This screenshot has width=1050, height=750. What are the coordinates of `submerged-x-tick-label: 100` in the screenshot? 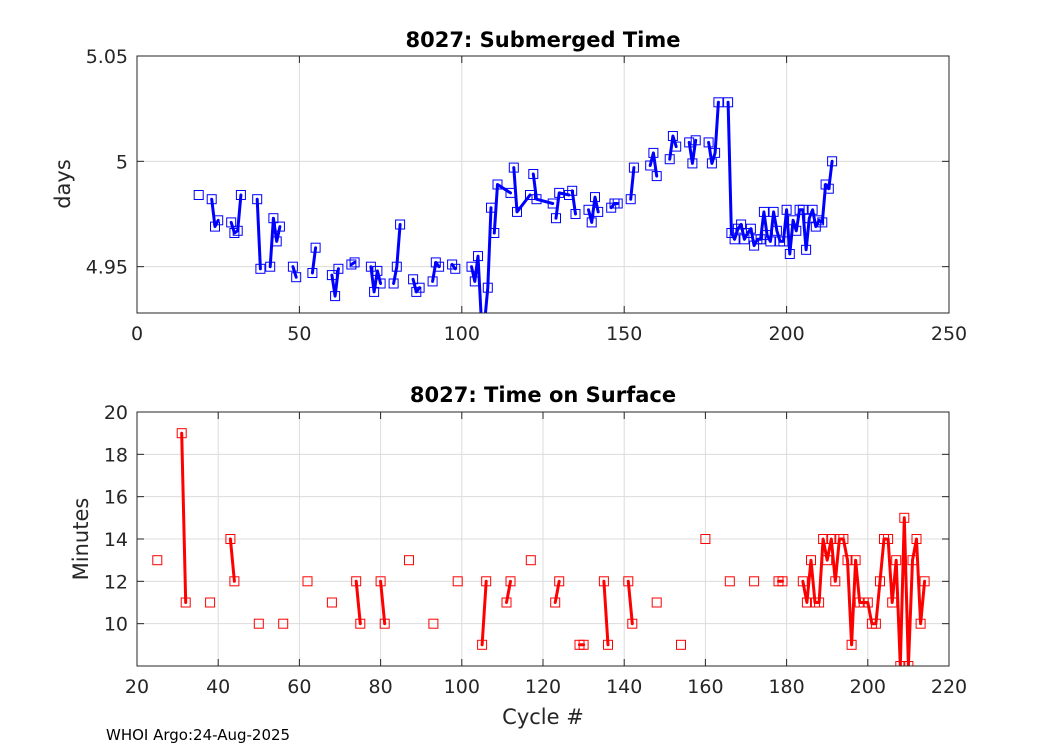 It's located at (462, 334).